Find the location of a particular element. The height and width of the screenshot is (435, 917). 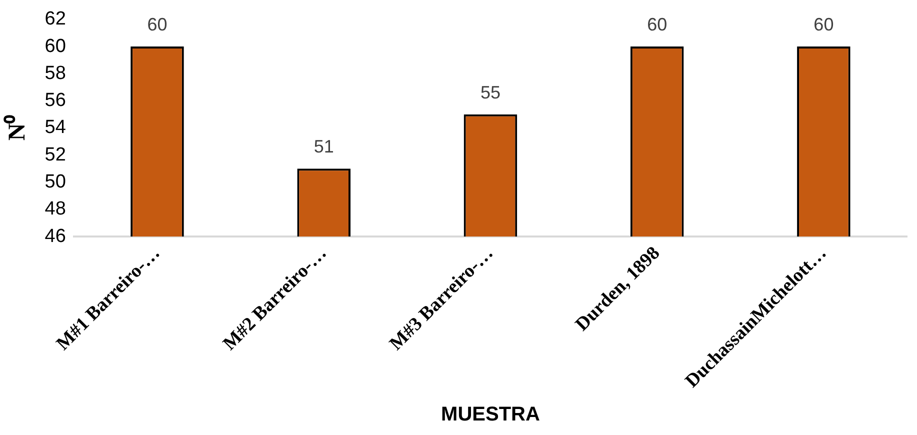

y-tick-label: 48 is located at coordinates (55, 209).